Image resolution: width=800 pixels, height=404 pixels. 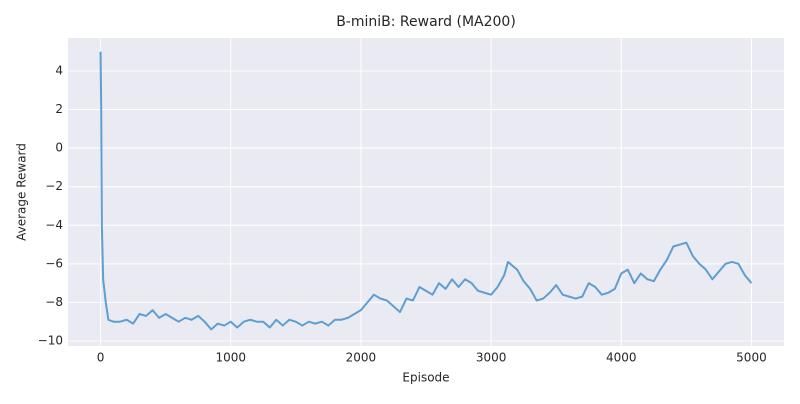 I want to click on y-tick-label: −8, so click(x=54, y=302).